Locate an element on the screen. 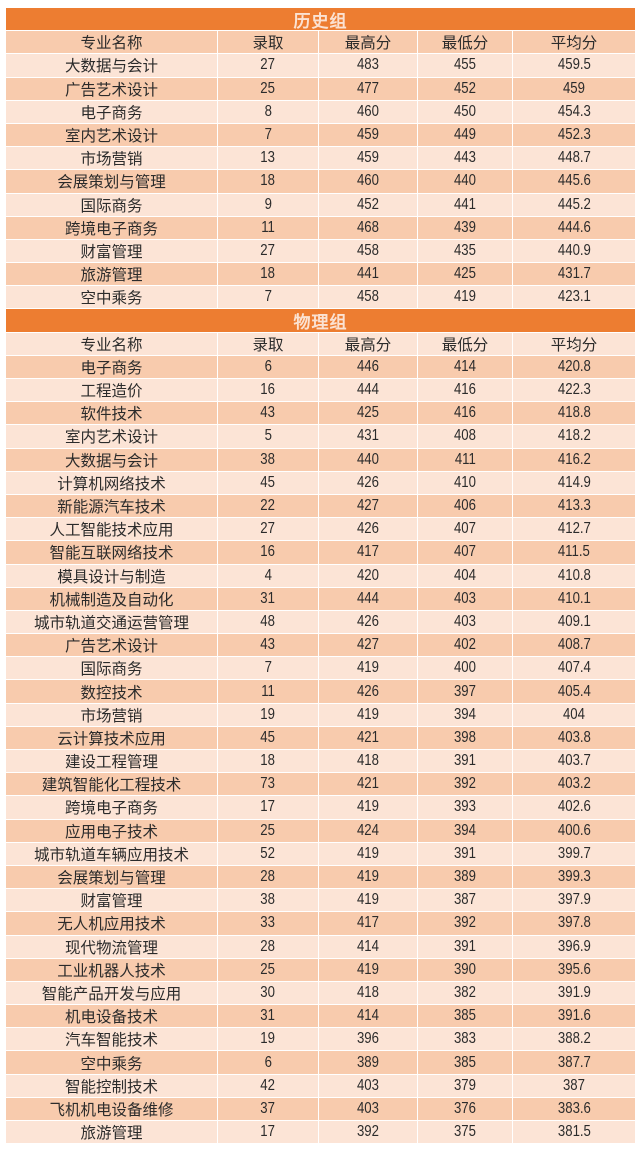  cell-text: 459 is located at coordinates (574, 88).